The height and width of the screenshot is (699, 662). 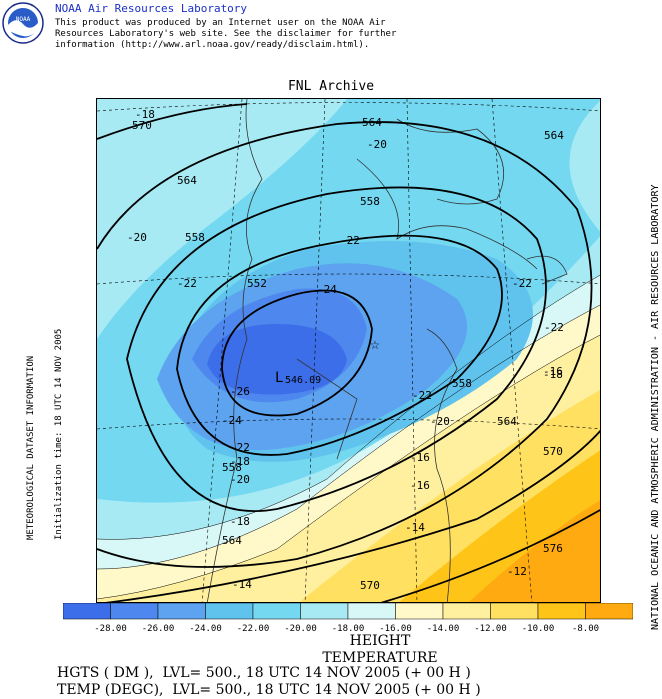 What do you see at coordinates (380, 641) in the screenshot?
I see `legend-height-label: HEIGHT` at bounding box center [380, 641].